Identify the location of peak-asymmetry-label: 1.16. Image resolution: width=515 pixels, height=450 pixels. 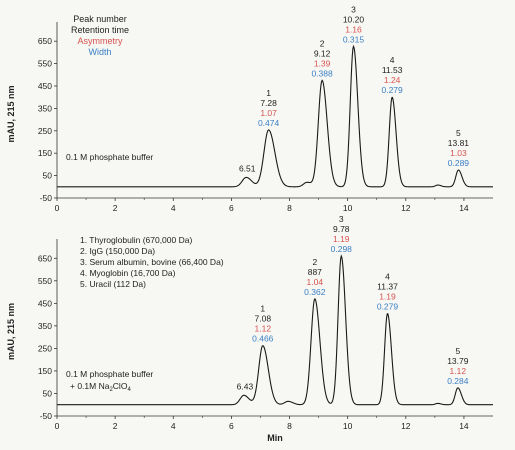
(353, 29).